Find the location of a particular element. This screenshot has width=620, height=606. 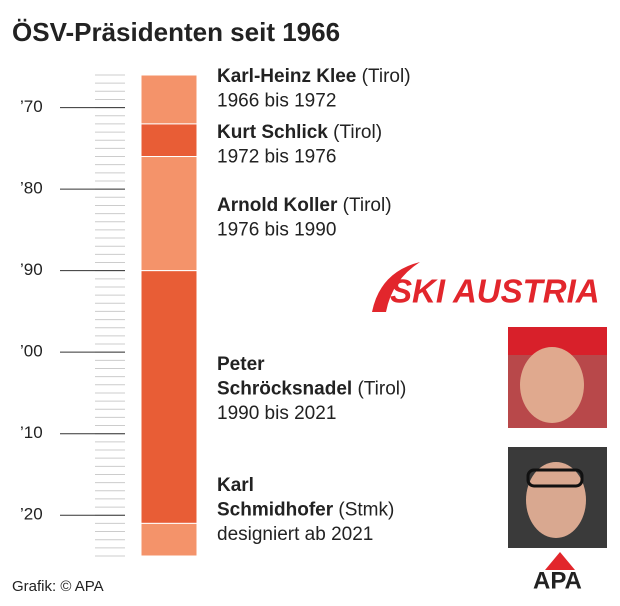

photo-glasses is located at coordinates (555, 478).